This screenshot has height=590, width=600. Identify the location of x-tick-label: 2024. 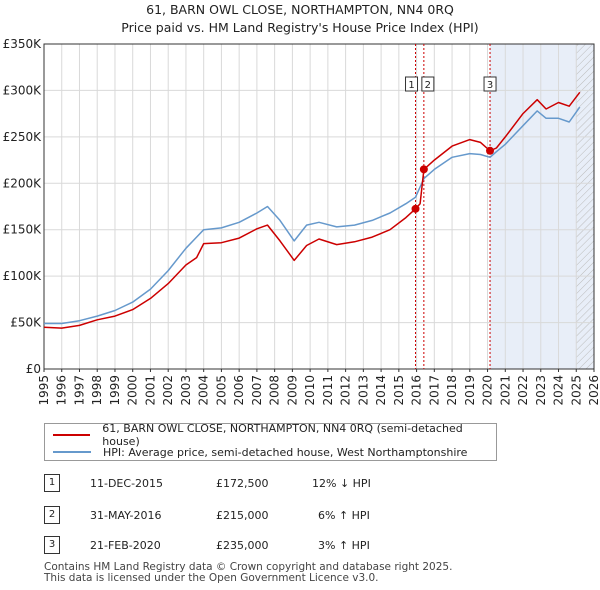
(559, 390).